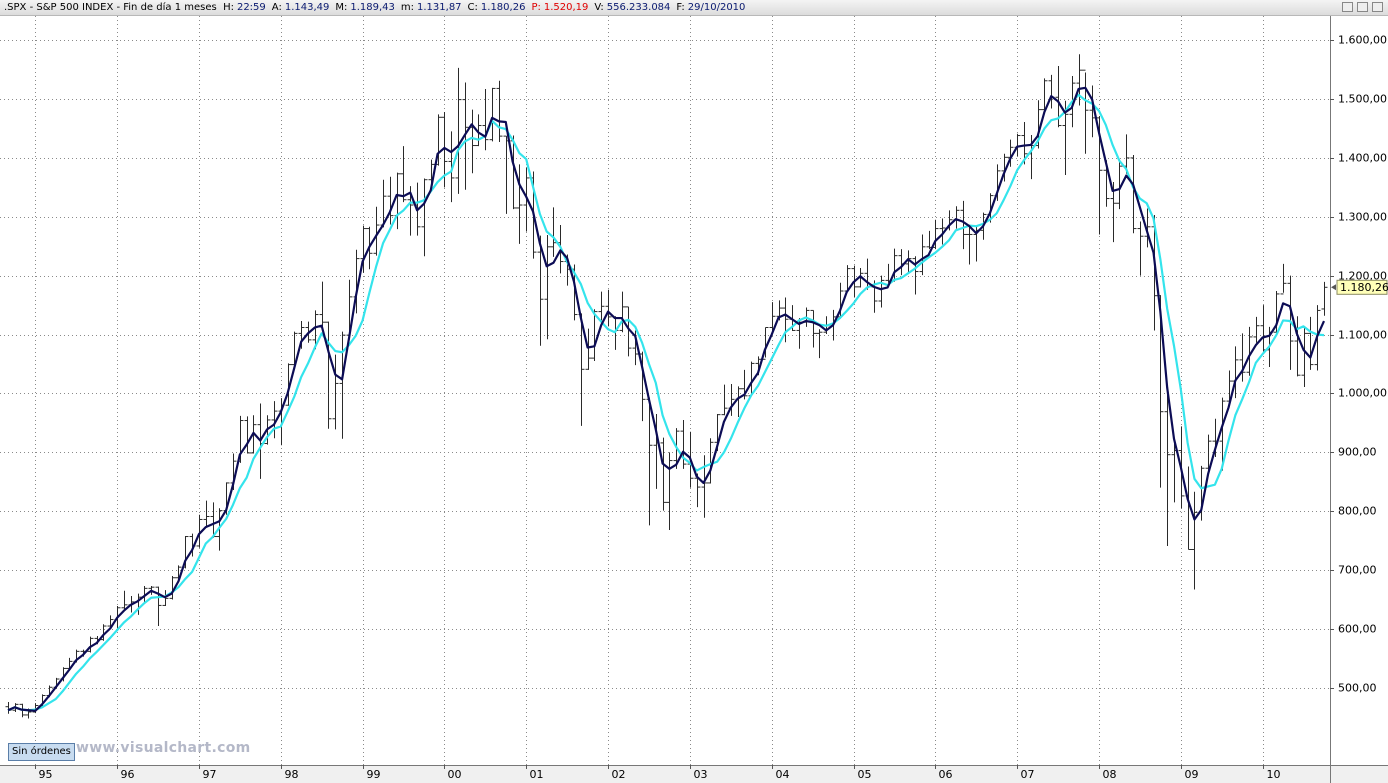  I want to click on y-tick-label: 1.400,00, so click(1362, 158).